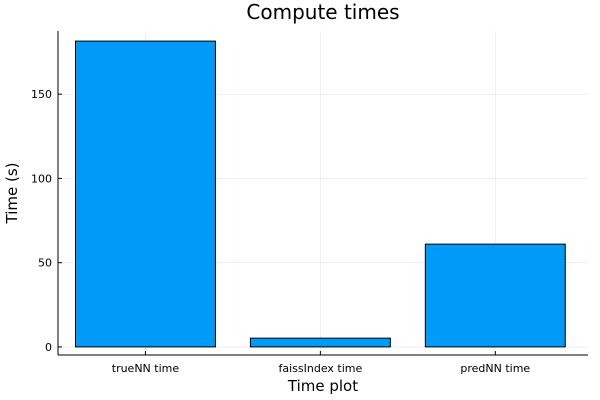 The image size is (600, 400). Describe the element at coordinates (12, 194) in the screenshot. I see `y-axis-label: Time (s)` at that location.